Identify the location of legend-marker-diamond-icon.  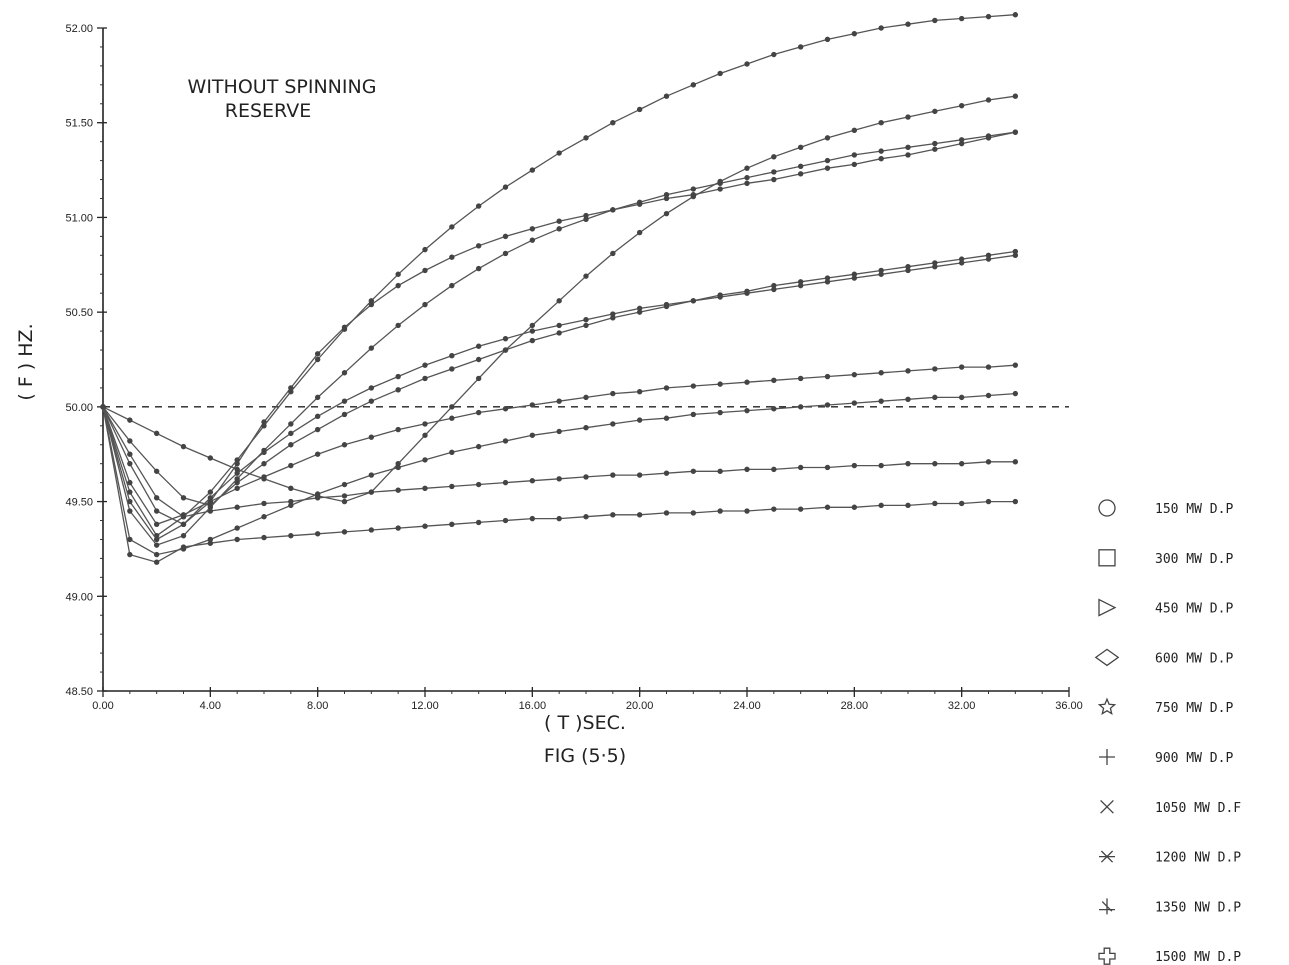
(1107, 657).